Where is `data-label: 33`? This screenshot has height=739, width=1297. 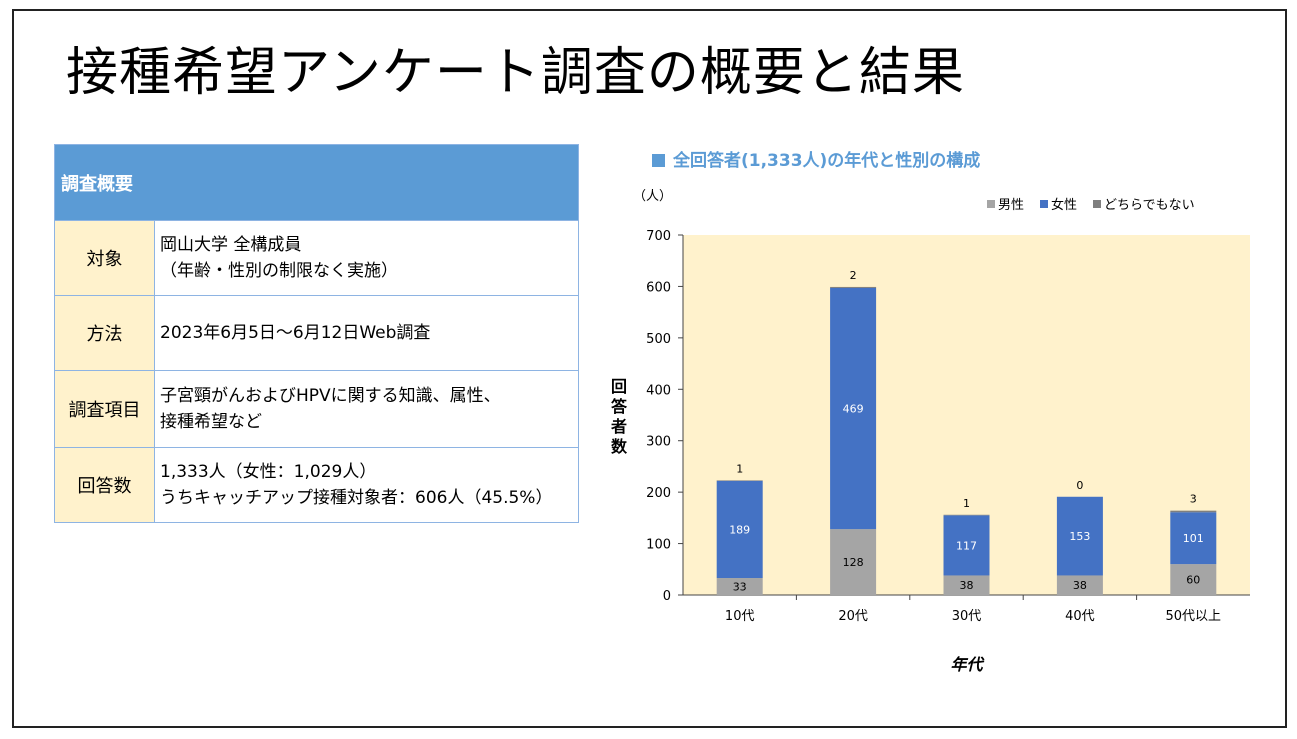 data-label: 33 is located at coordinates (740, 587).